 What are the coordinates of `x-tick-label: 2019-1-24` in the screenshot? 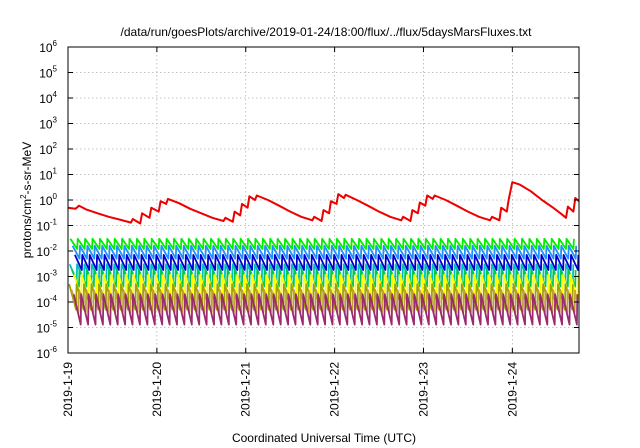 It's located at (512, 389).